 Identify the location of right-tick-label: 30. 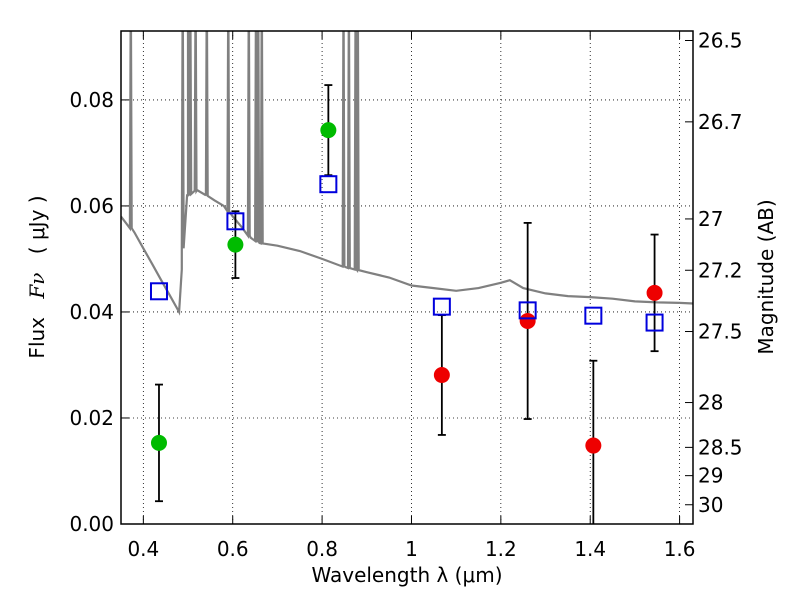
(710, 505).